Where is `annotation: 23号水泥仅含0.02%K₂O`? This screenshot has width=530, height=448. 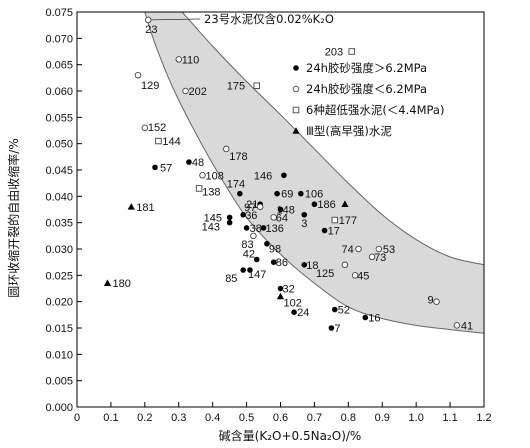 annotation: 23号水泥仅含0.02%K₂O is located at coordinates (242, 19).